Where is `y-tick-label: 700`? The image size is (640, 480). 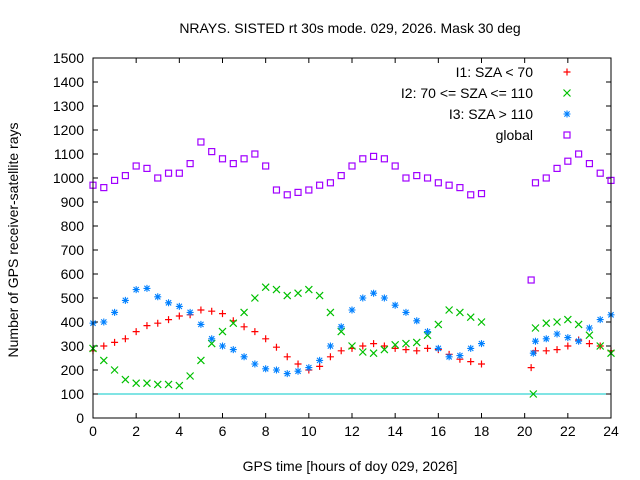
y-tick-label: 700 is located at coordinates (73, 250).